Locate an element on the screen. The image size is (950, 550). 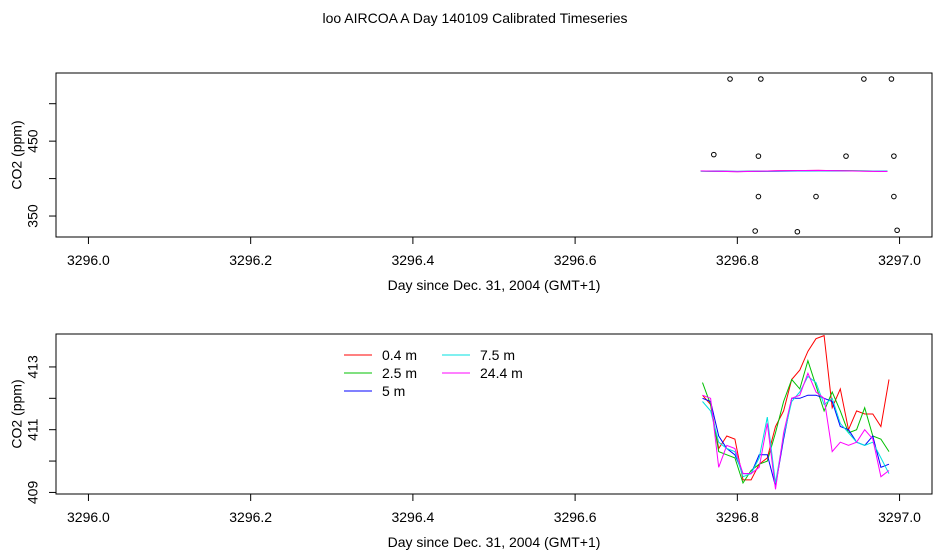
panel2-x-tick-label: 3296.4 is located at coordinates (412, 517).